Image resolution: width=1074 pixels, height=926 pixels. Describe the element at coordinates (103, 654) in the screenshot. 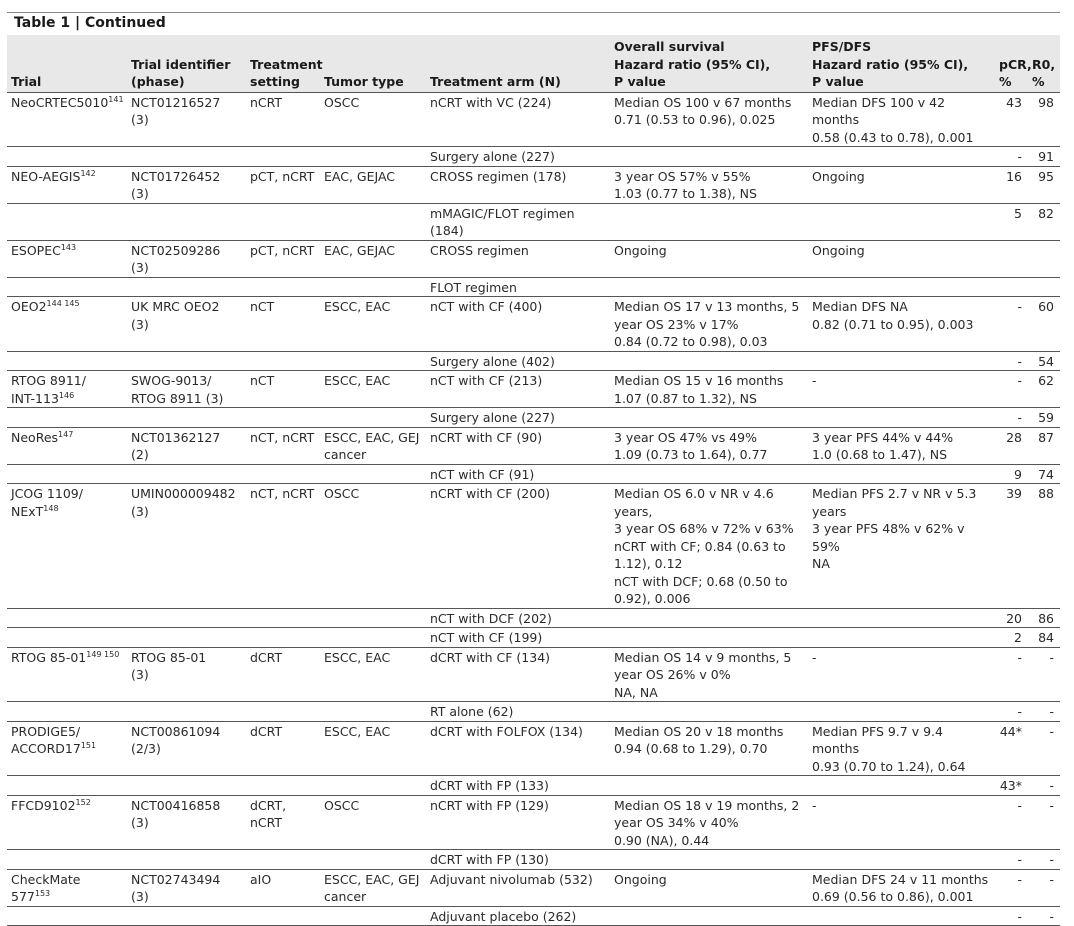

I see `reference-superscript: 149 150` at that location.